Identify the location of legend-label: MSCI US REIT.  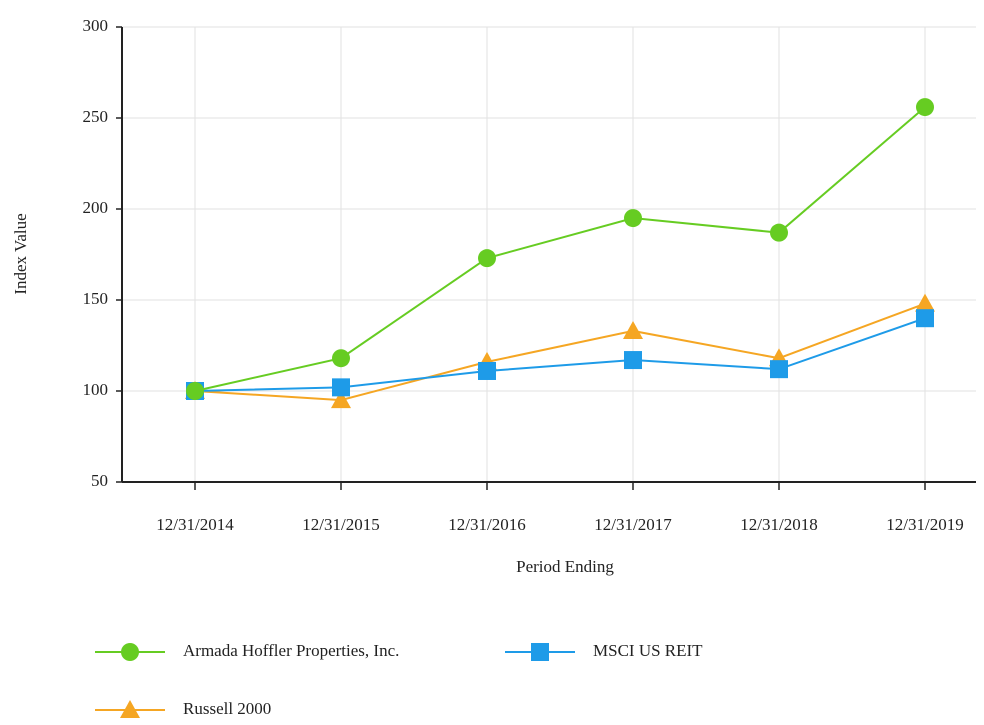
(648, 650).